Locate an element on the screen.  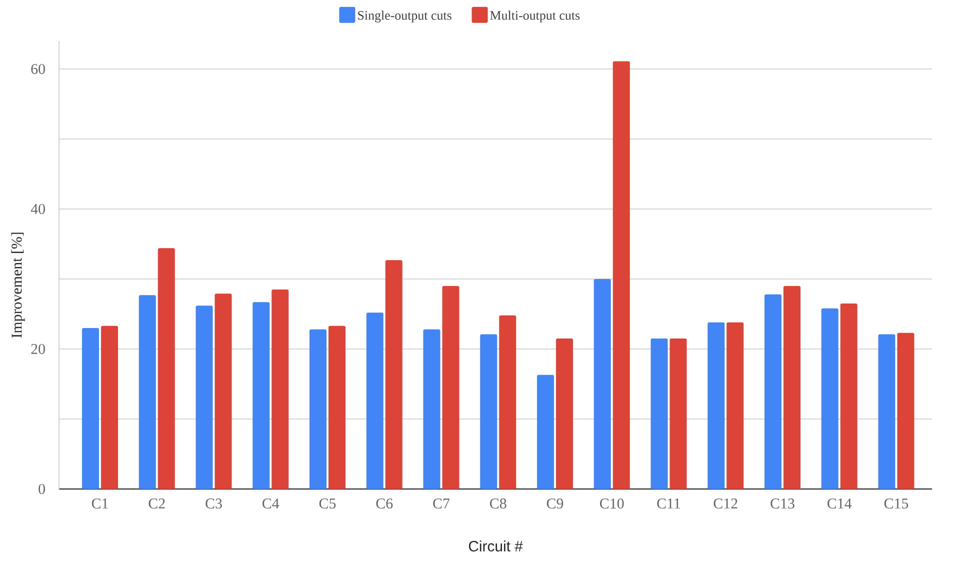
y-axis-title: Improvement [%] is located at coordinates (18, 285).